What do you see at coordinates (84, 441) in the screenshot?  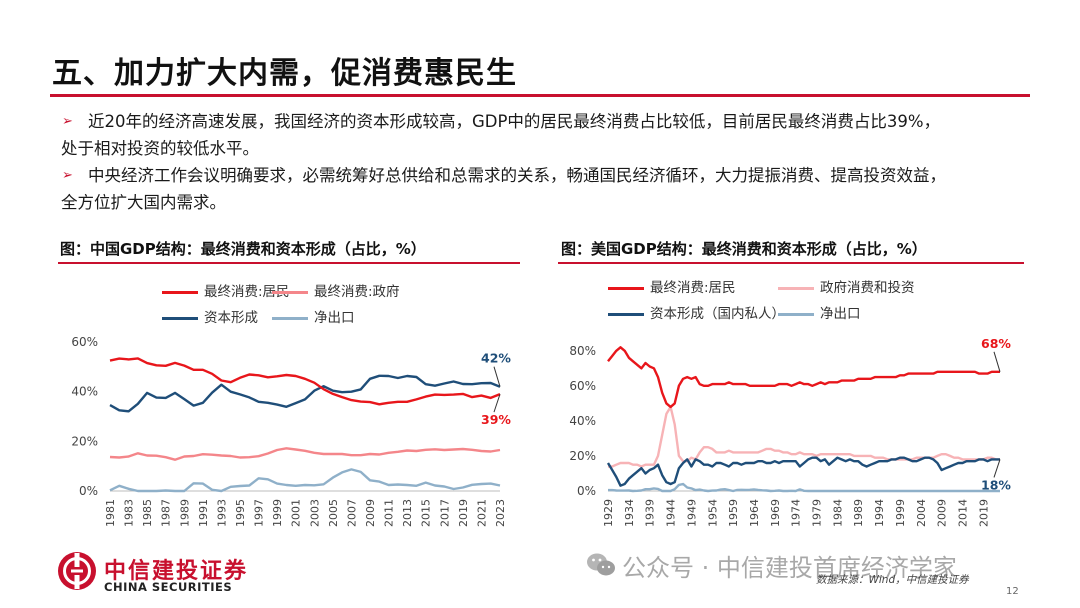 I see `china-y-tick-label: 20%` at bounding box center [84, 441].